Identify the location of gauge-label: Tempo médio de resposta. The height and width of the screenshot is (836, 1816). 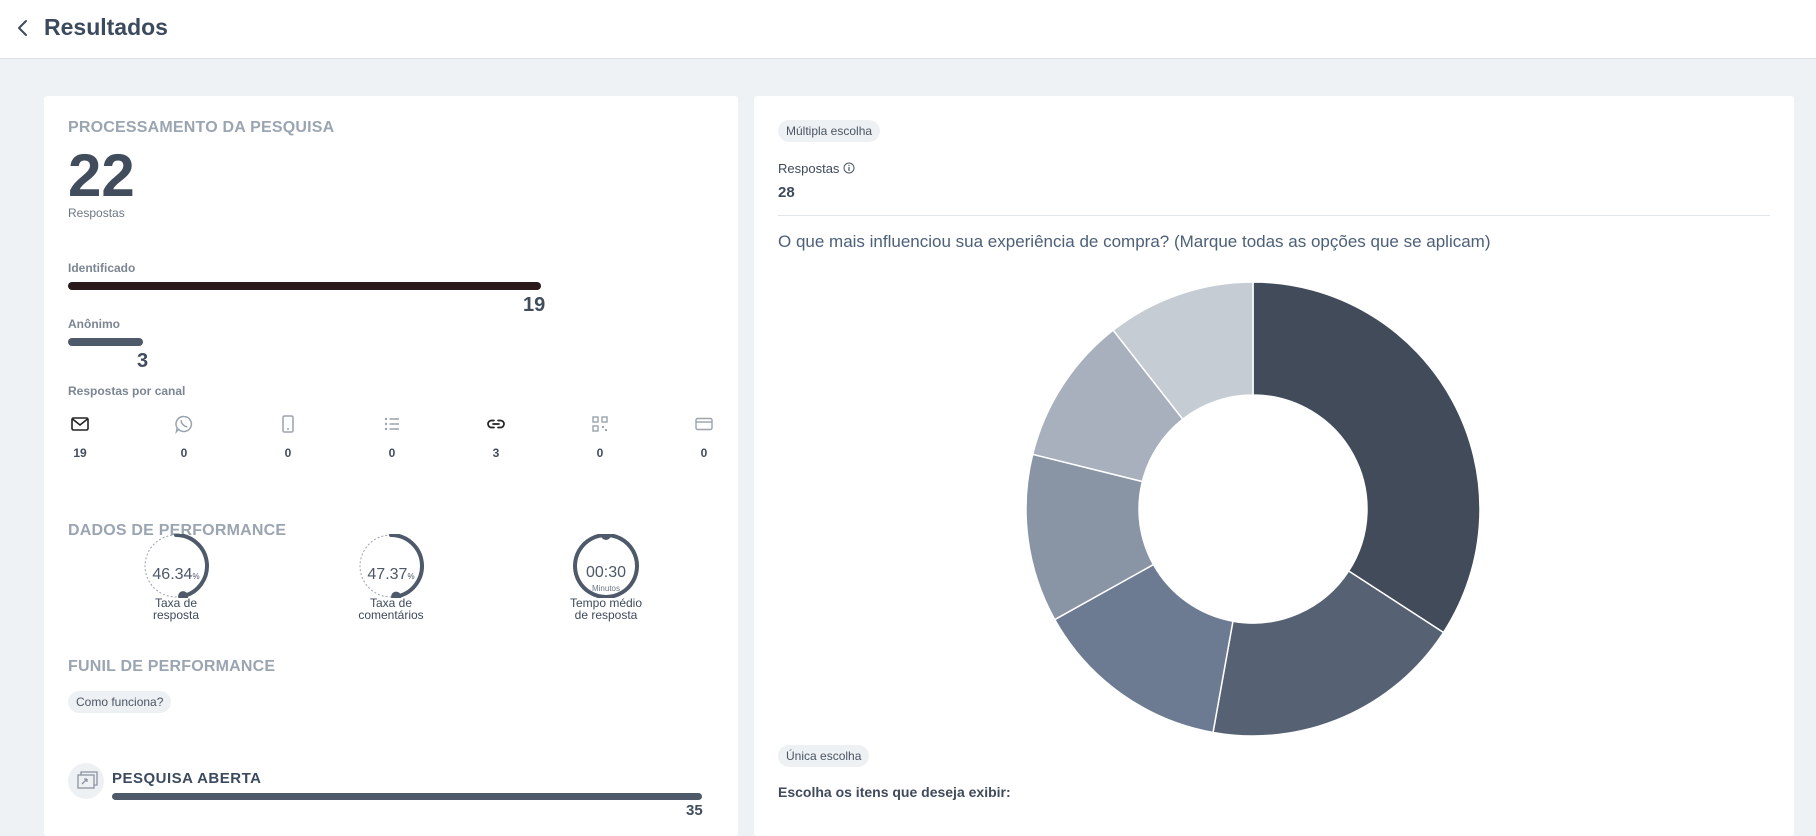
(606, 609).